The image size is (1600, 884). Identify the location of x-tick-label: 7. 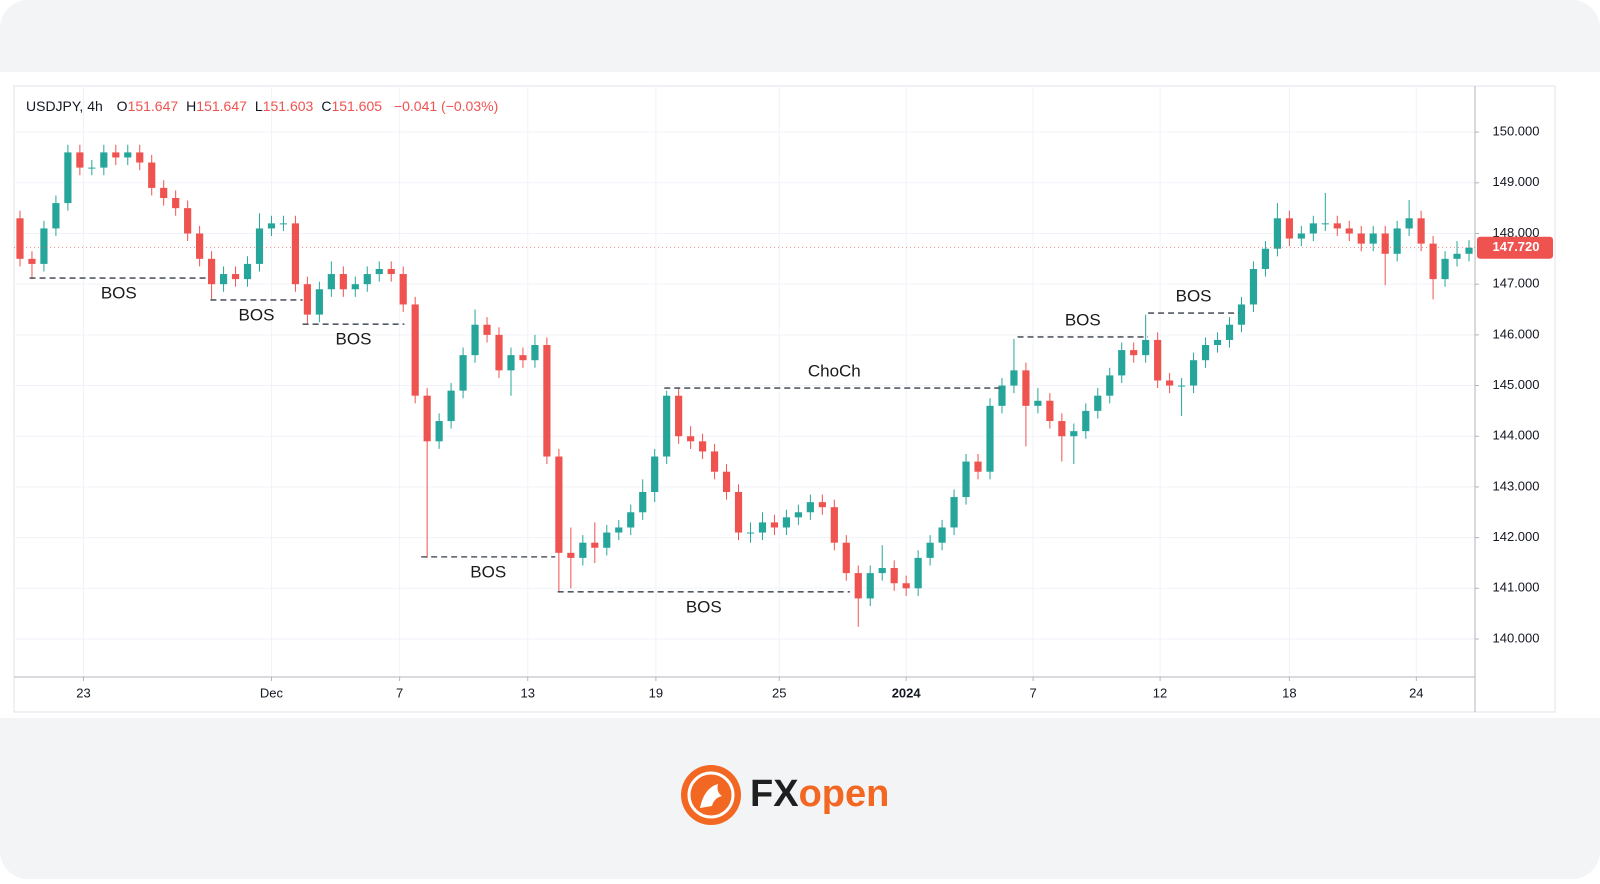
(399, 692).